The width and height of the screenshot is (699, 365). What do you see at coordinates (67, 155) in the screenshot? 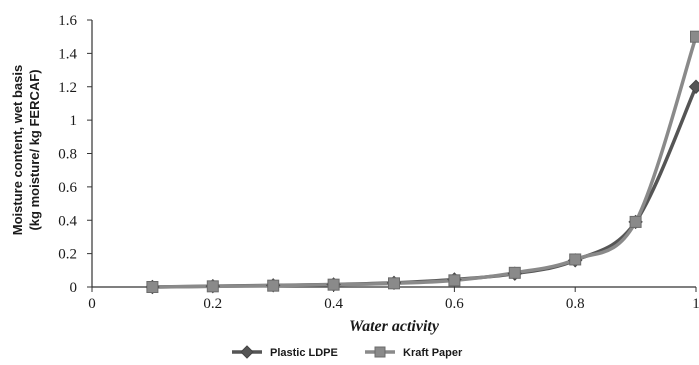
I see `y-tick-label: 0.8` at bounding box center [67, 155].